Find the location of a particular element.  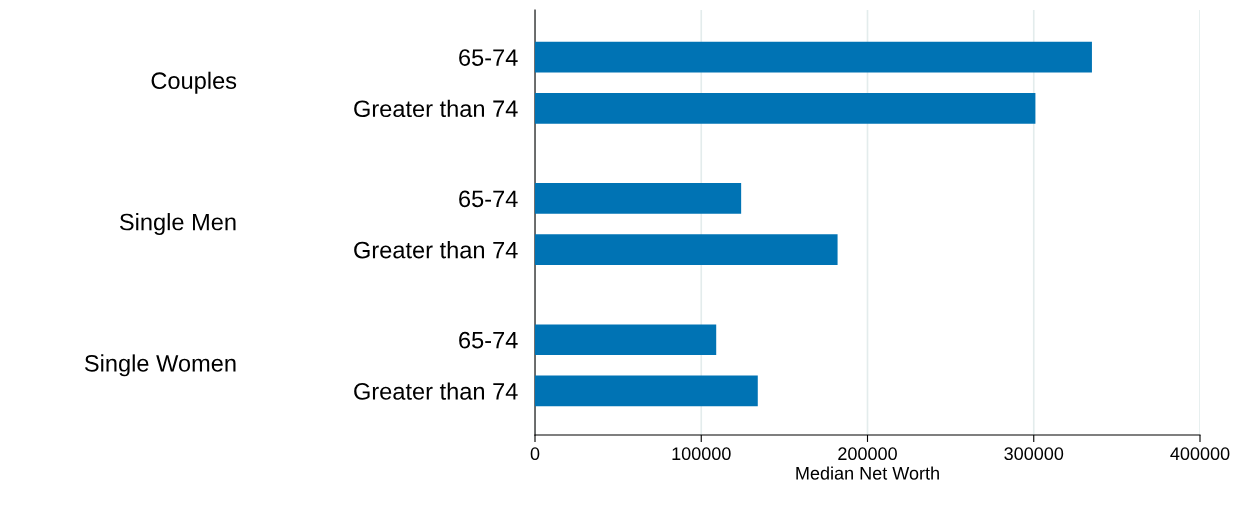

x-tick-label: 100000 is located at coordinates (701, 454).